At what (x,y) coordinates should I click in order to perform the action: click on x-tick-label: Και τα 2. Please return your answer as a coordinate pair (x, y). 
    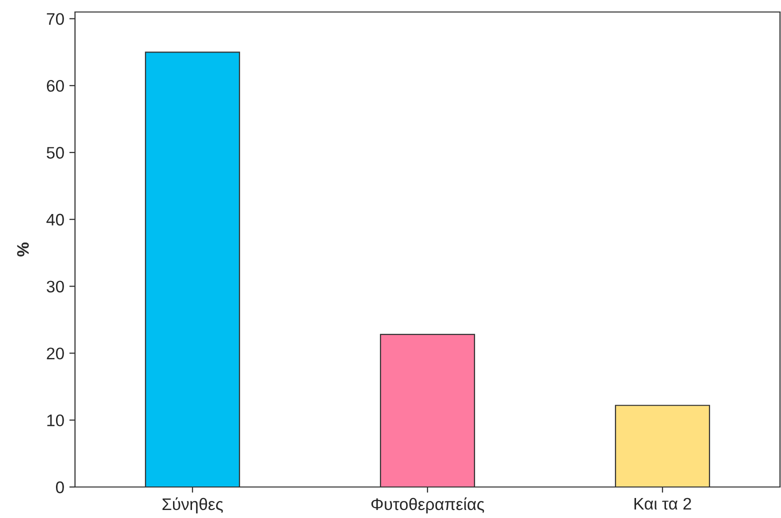
    Looking at the image, I should click on (663, 504).